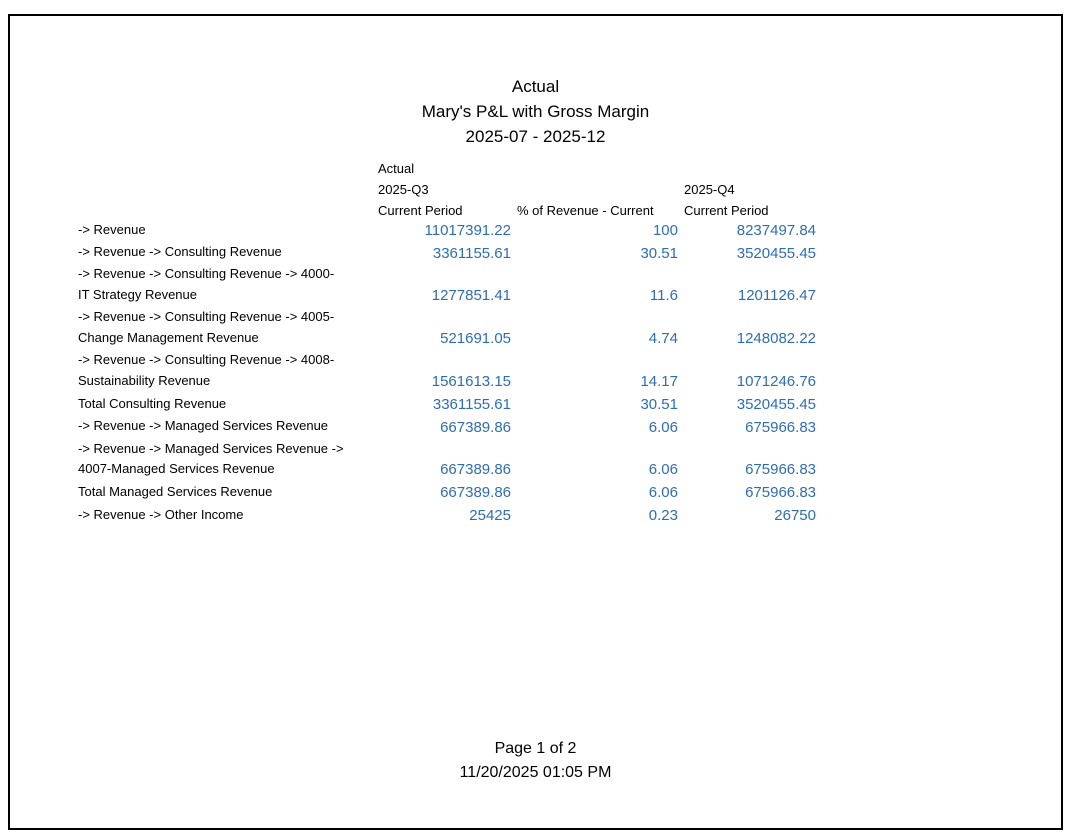 This screenshot has width=1071, height=839. Describe the element at coordinates (776, 381) in the screenshot. I see `row-q4-value: 1071246.76` at that location.